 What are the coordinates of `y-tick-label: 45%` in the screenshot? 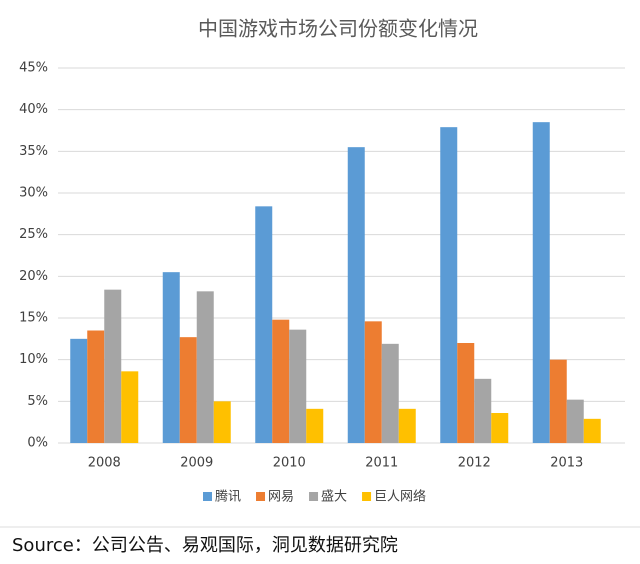 It's located at (33, 68).